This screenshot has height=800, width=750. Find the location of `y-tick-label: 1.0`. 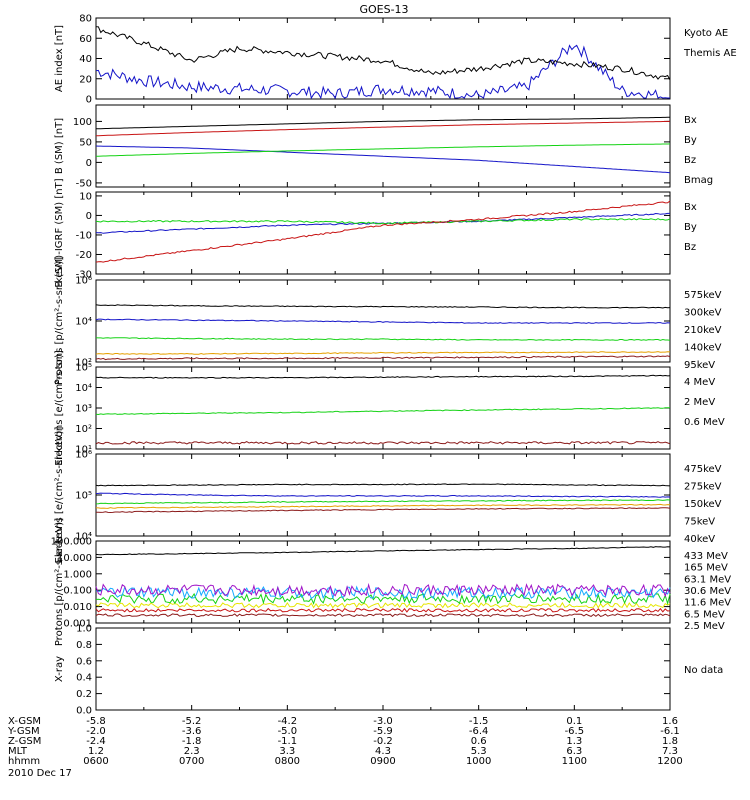

y-tick-label: 1.0 is located at coordinates (84, 629).